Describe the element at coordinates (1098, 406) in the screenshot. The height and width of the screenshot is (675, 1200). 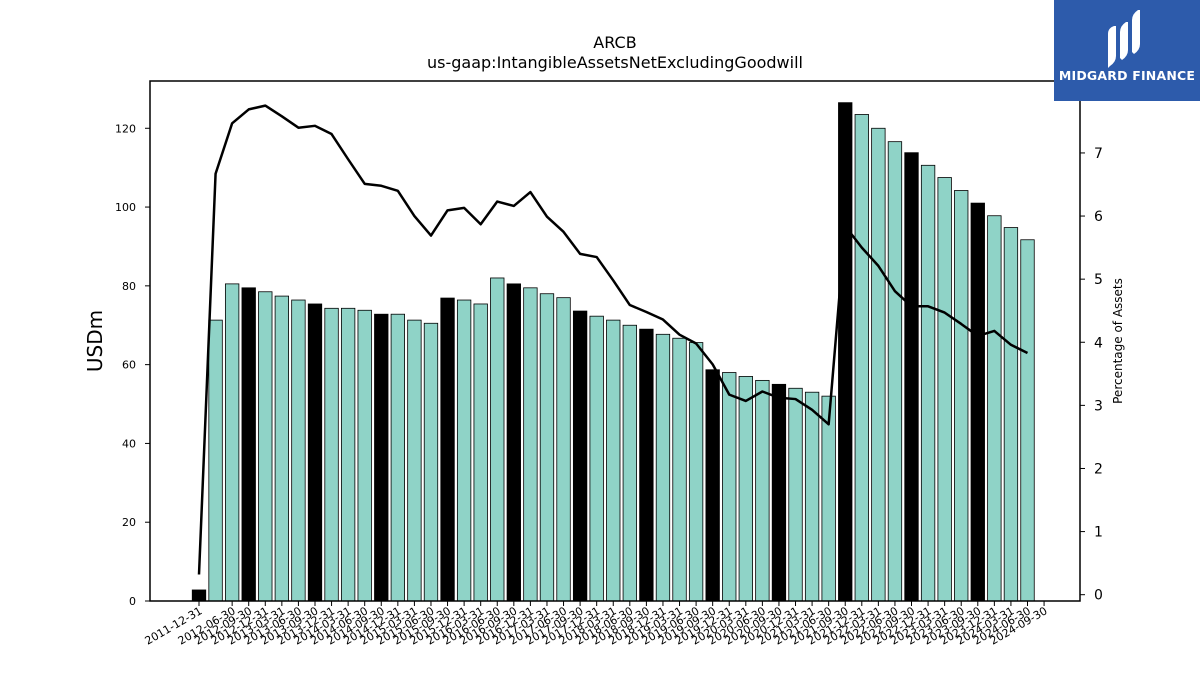
I see `y-right-tick-label: 3` at that location.